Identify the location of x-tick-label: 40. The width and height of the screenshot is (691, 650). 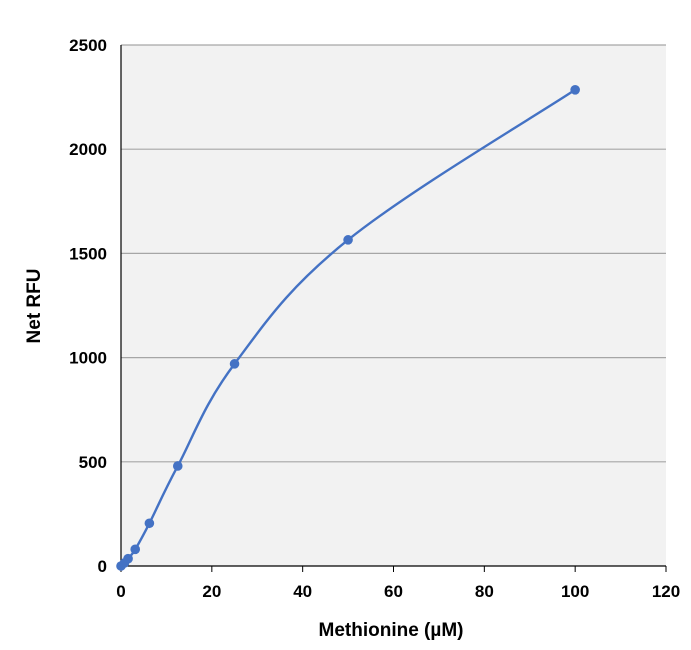
(302, 591).